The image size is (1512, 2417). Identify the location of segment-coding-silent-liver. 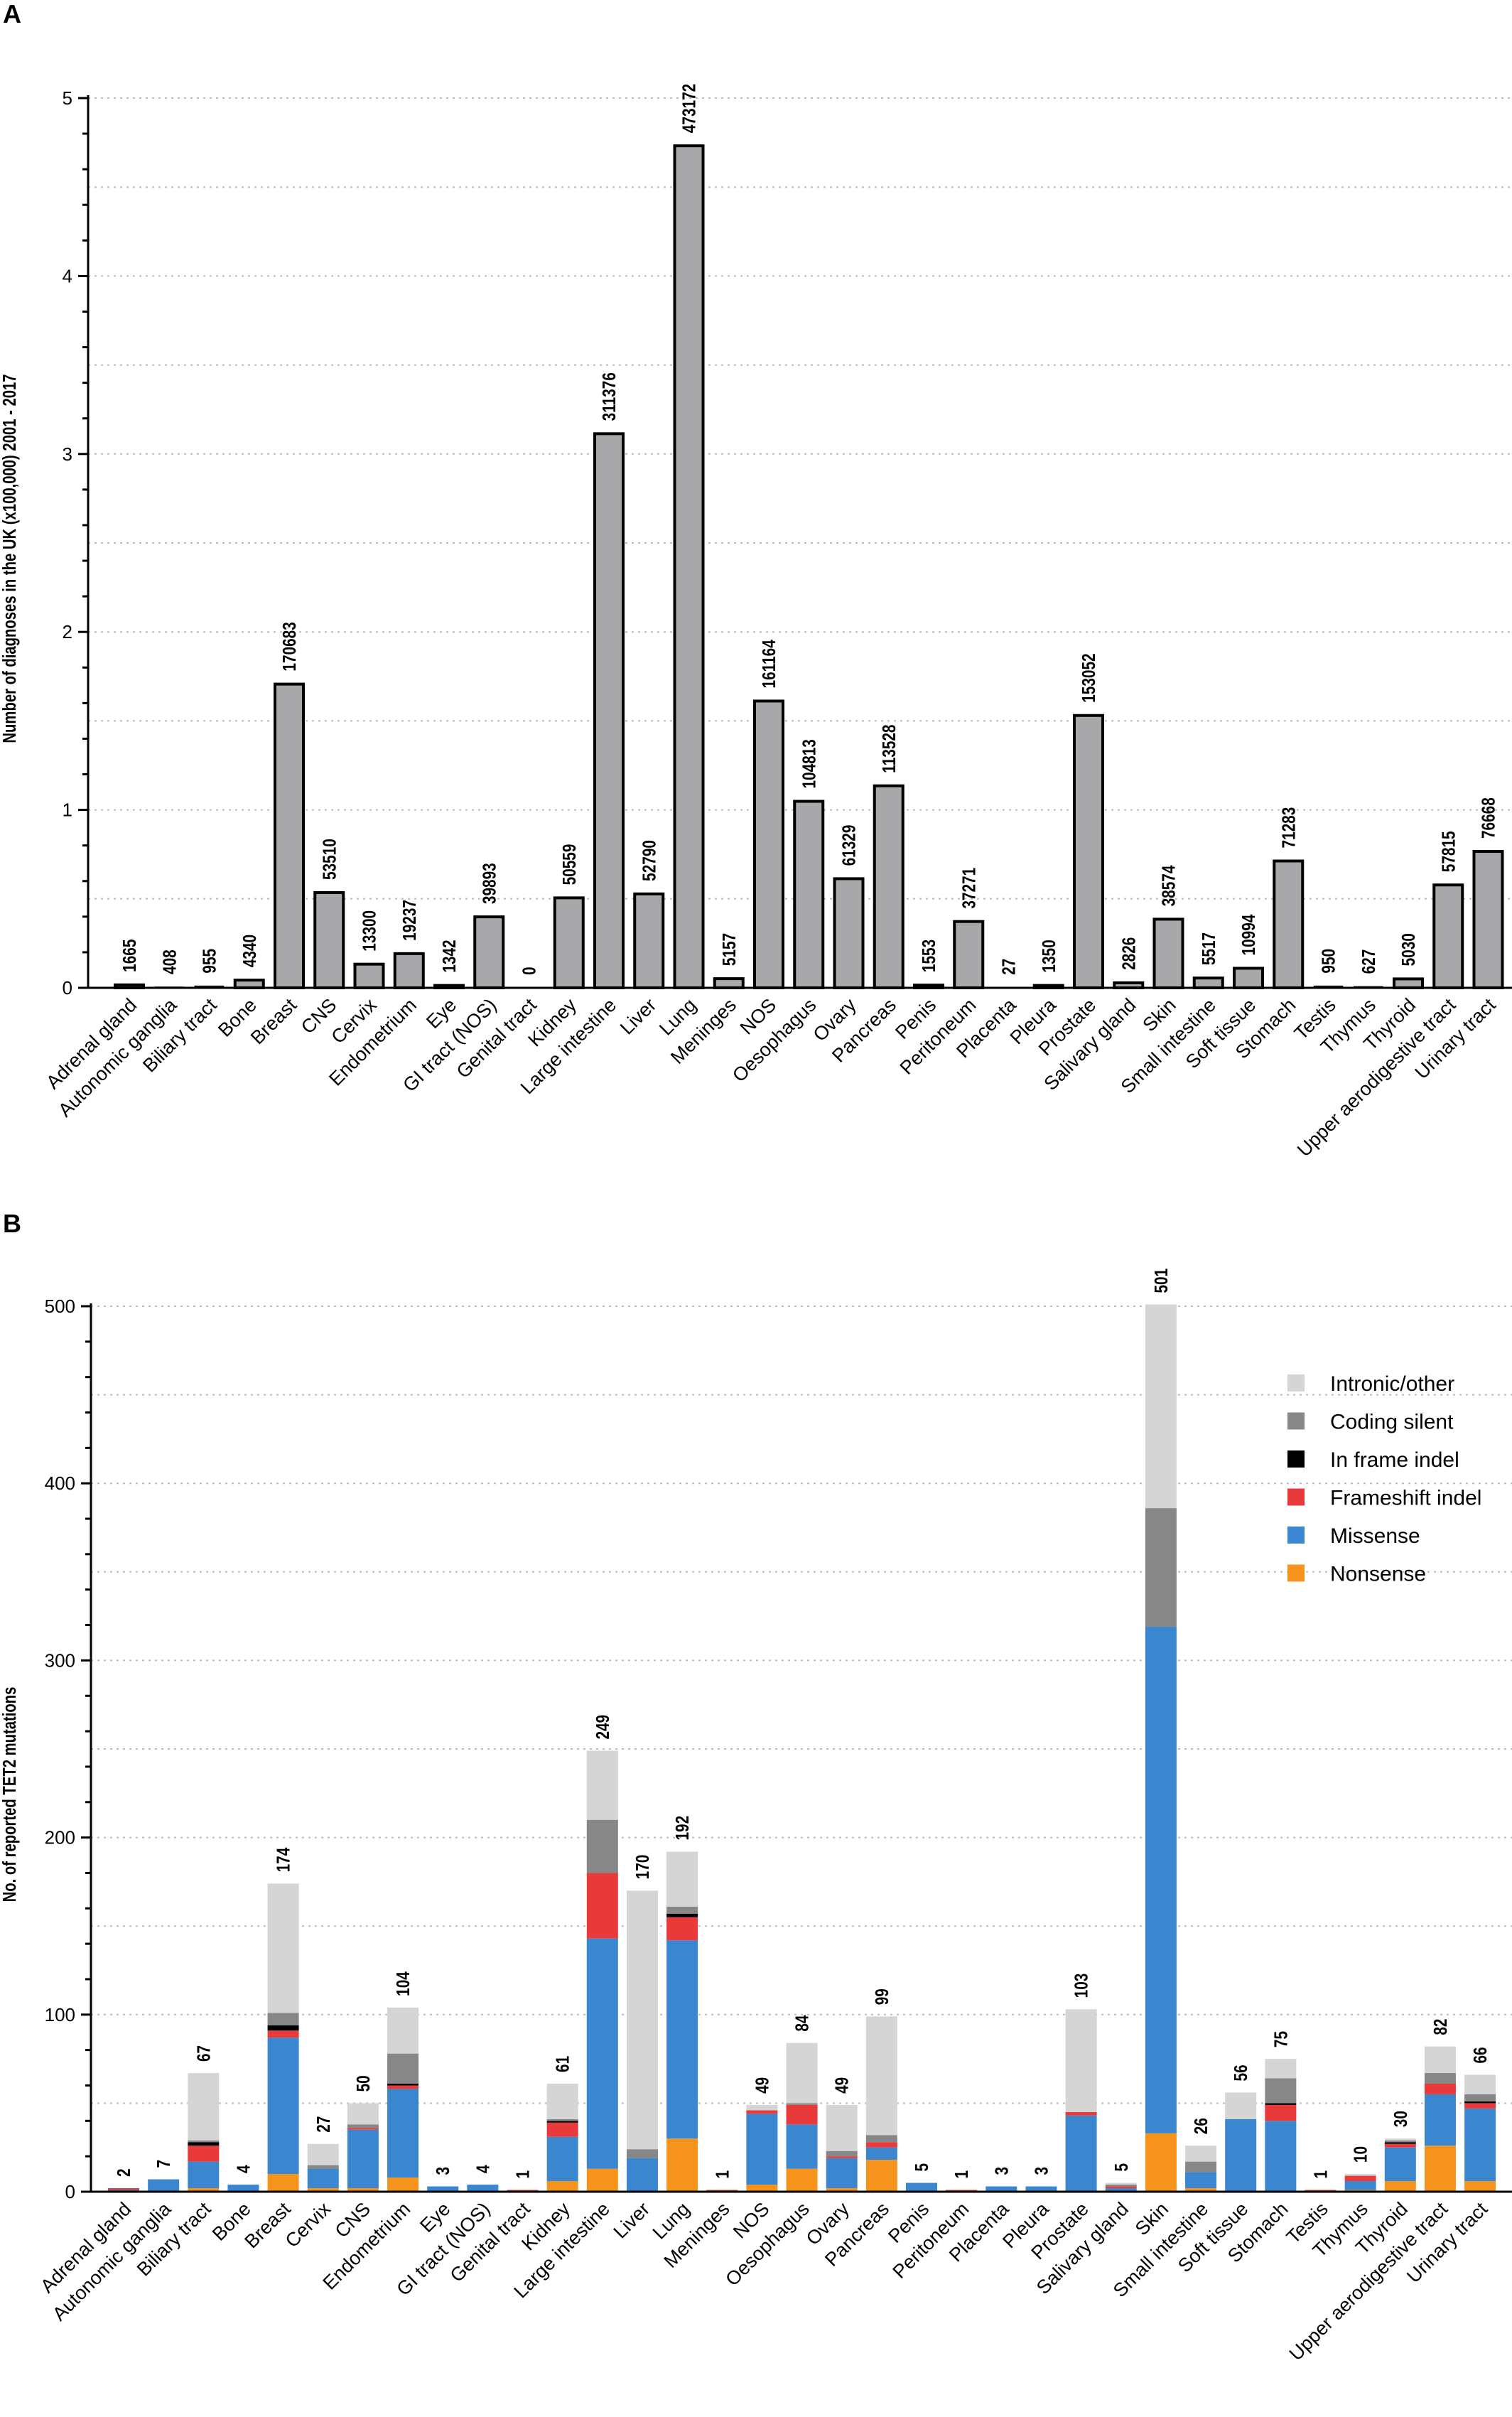
(642, 2153).